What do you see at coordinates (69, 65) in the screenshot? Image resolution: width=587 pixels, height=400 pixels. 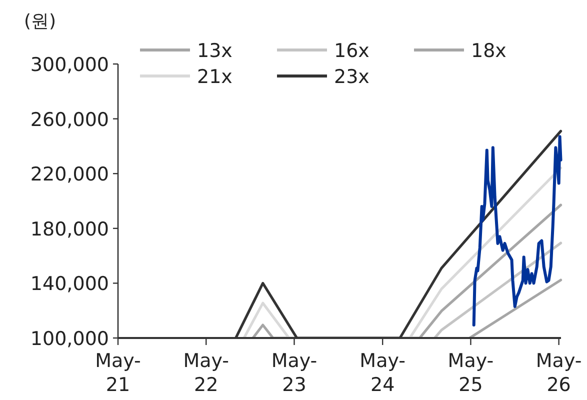 I see `y-tick-label: 300,000` at bounding box center [69, 65].